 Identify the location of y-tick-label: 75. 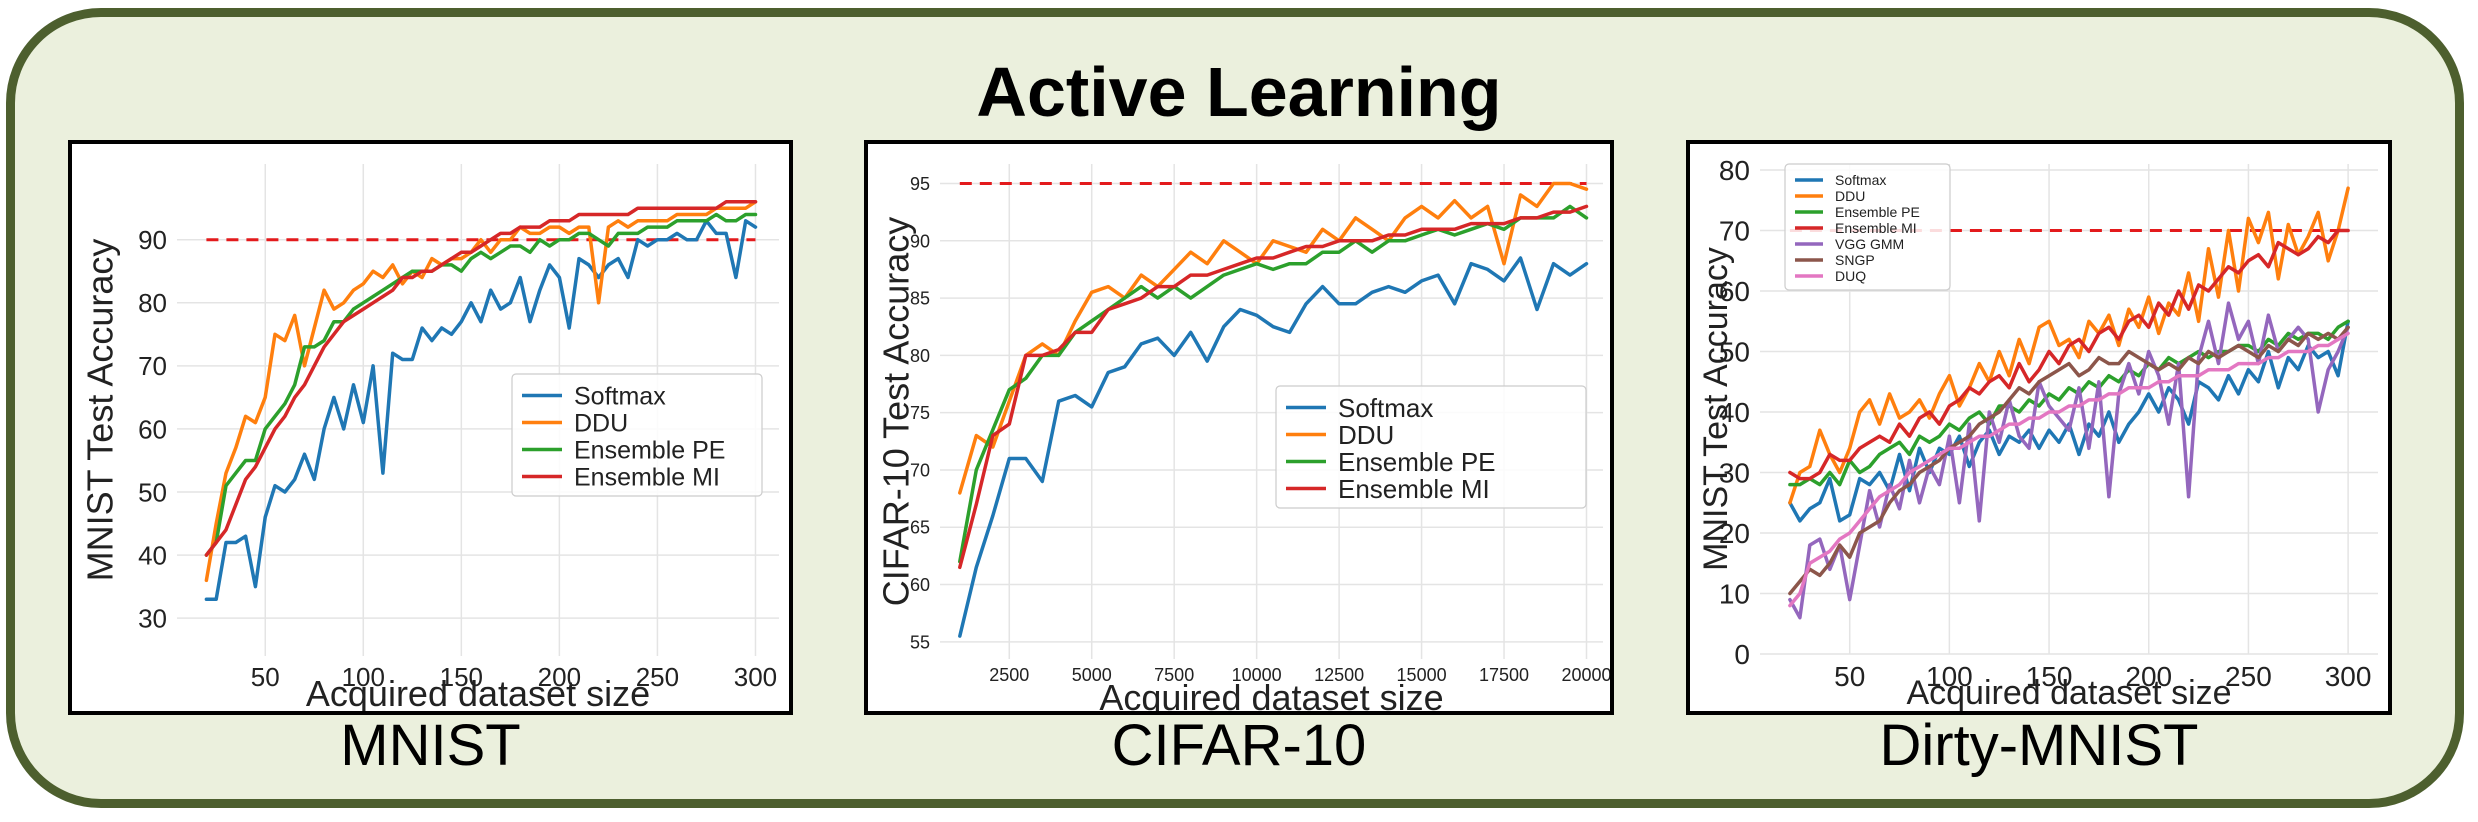
(920, 413).